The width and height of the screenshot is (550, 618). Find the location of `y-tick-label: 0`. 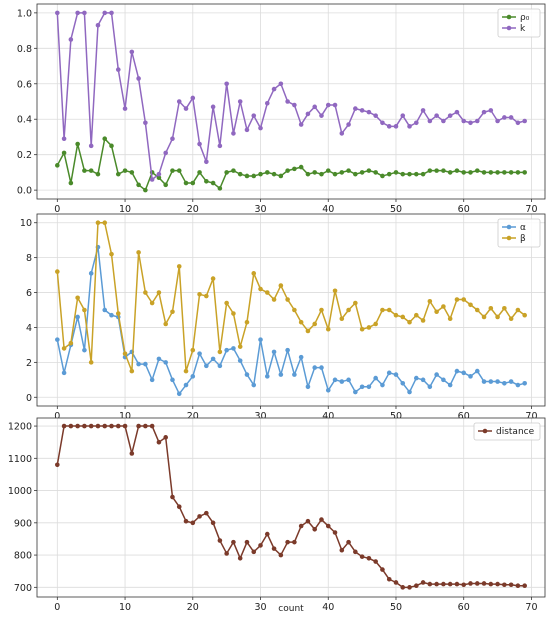

y-tick-label: 0 is located at coordinates (29, 398).